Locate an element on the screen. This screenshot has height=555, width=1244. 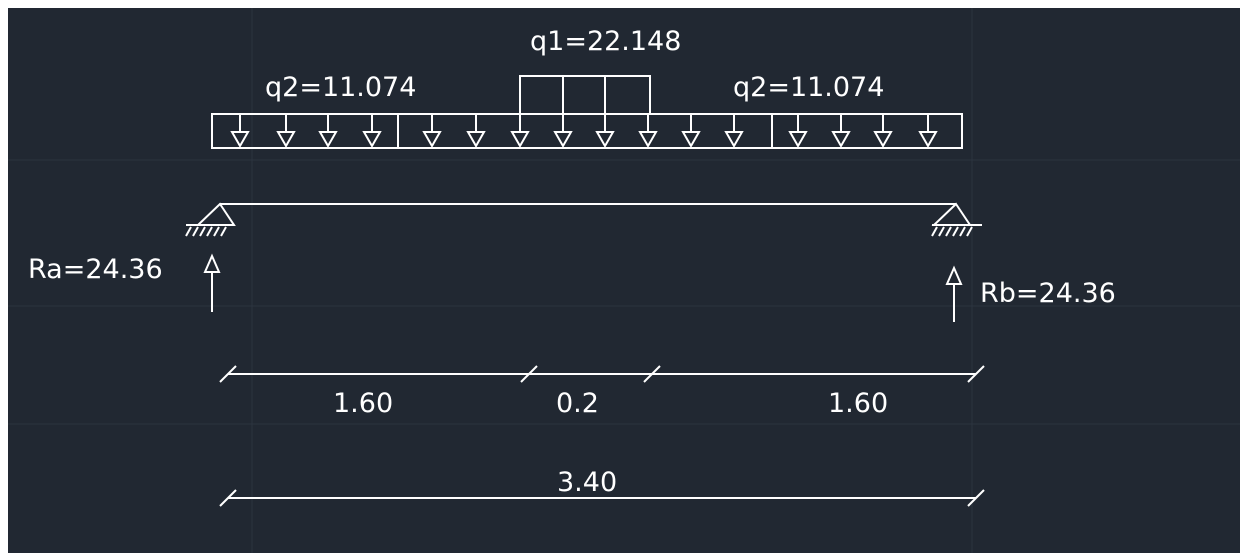
tick-a is located at coordinates (228, 374).